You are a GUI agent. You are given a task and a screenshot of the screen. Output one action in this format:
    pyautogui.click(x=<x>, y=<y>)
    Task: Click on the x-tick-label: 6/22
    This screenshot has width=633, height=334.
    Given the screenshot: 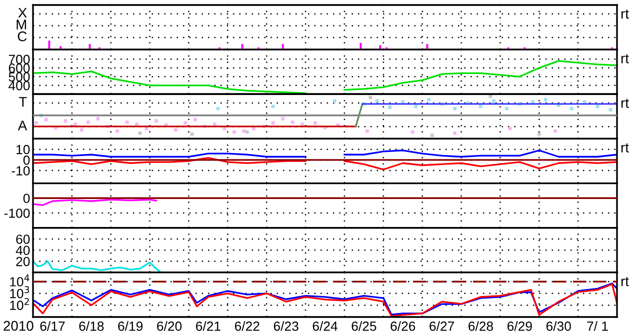 What is the action you would take?
    pyautogui.click(x=247, y=326)
    